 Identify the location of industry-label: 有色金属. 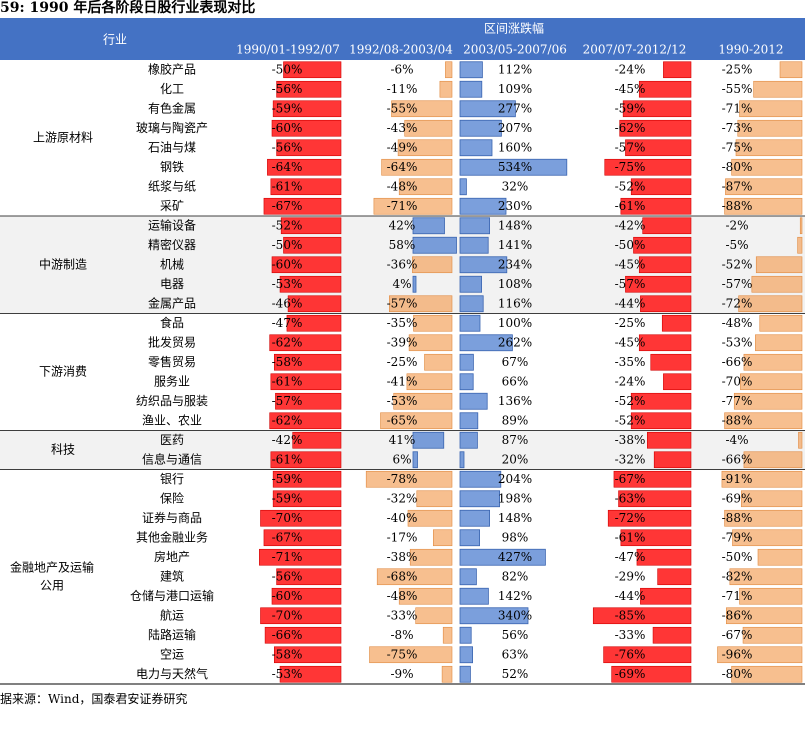
(172, 107).